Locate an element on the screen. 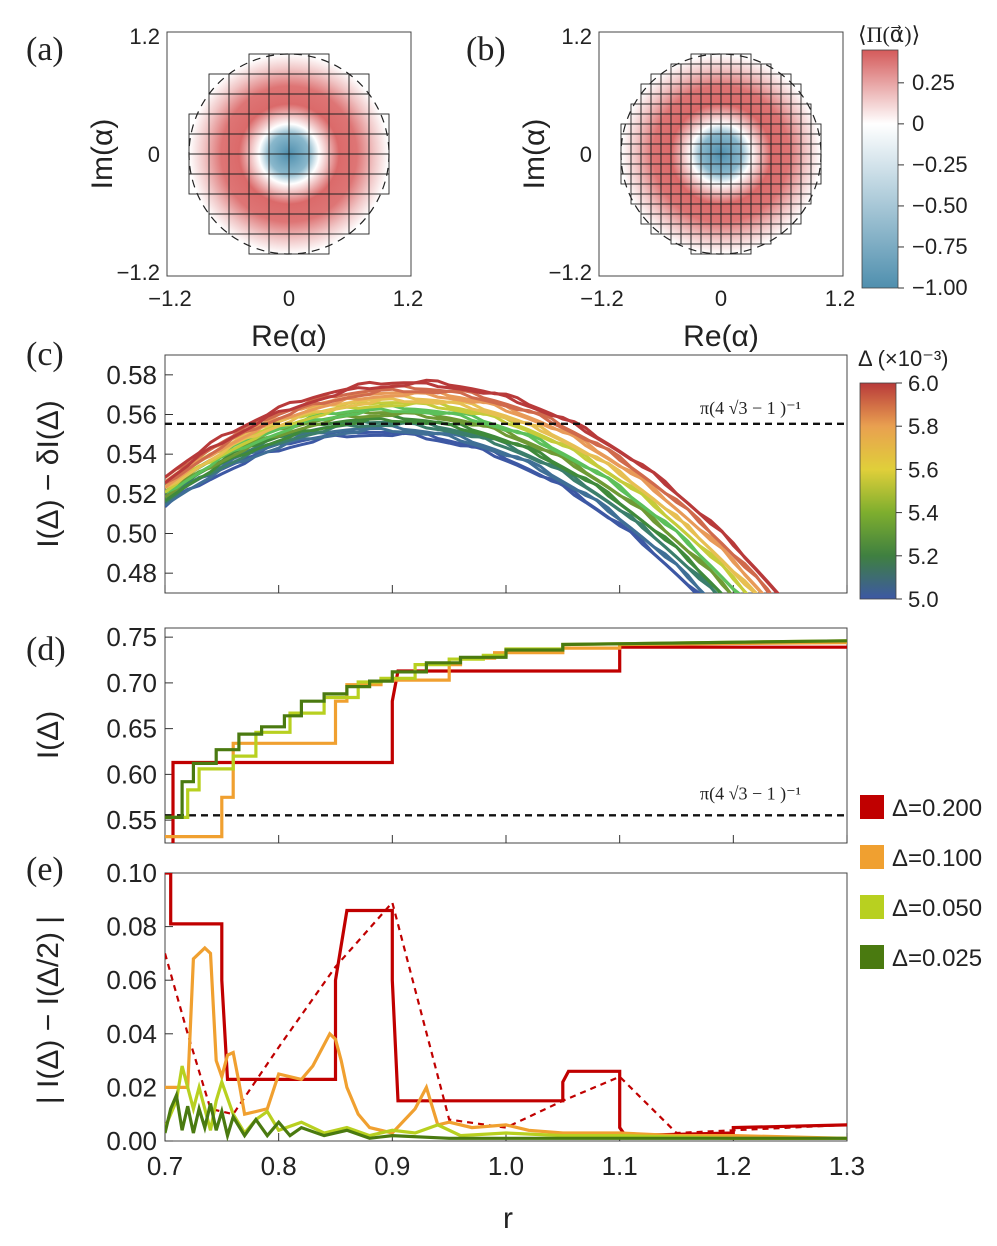  panel-a-xtick-left: −1.2 is located at coordinates (169, 298).